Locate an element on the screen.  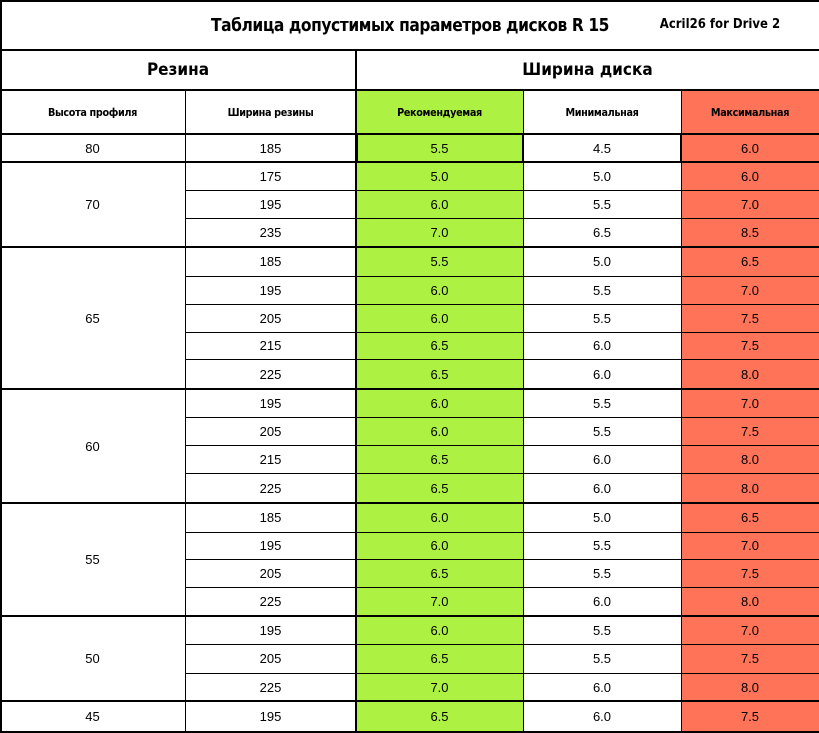
tyre-width-cell: 185 is located at coordinates (270, 517).